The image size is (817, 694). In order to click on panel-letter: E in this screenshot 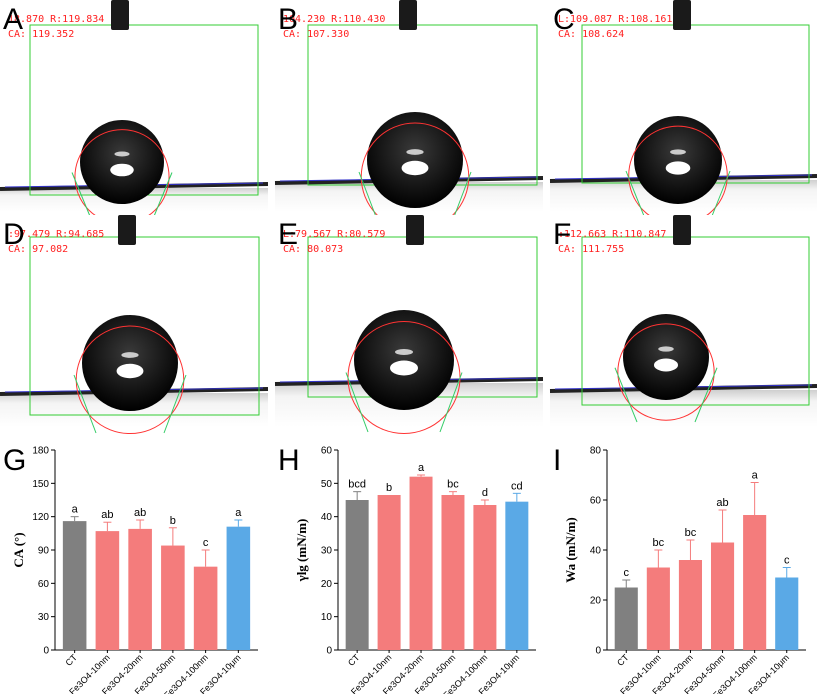, I will do `click(288, 234)`.